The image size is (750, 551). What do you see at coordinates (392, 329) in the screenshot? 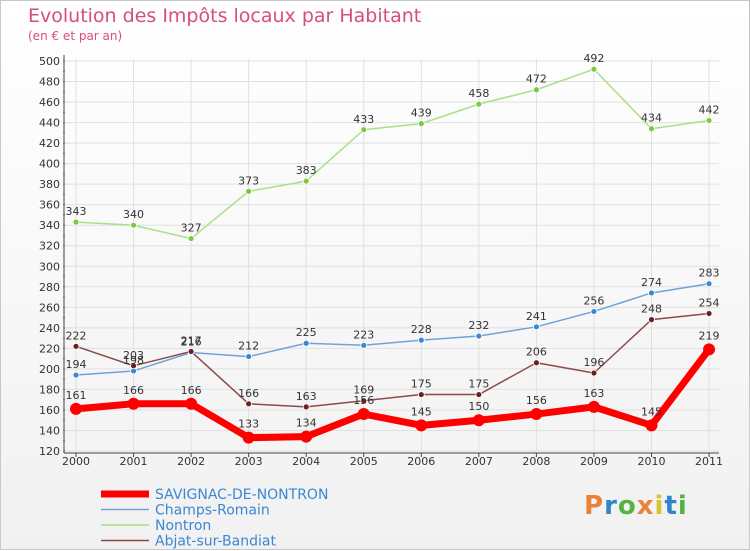
I see `series-line-champs-romain` at bounding box center [392, 329].